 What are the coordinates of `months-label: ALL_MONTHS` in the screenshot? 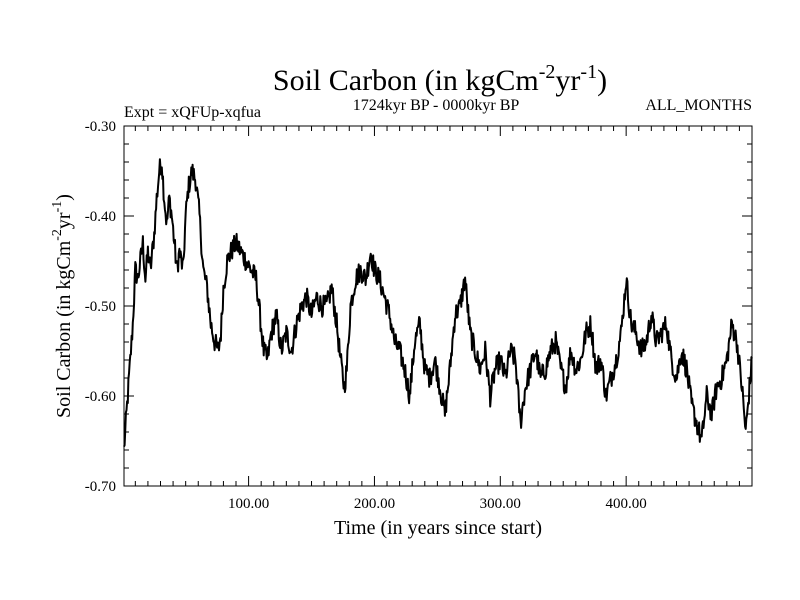 It's located at (698, 105).